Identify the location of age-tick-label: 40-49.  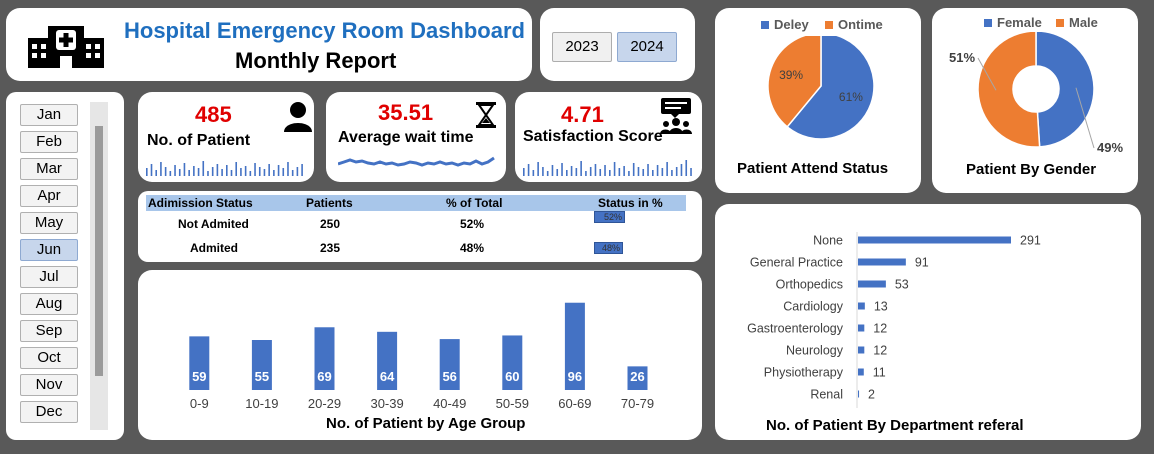
(449, 403).